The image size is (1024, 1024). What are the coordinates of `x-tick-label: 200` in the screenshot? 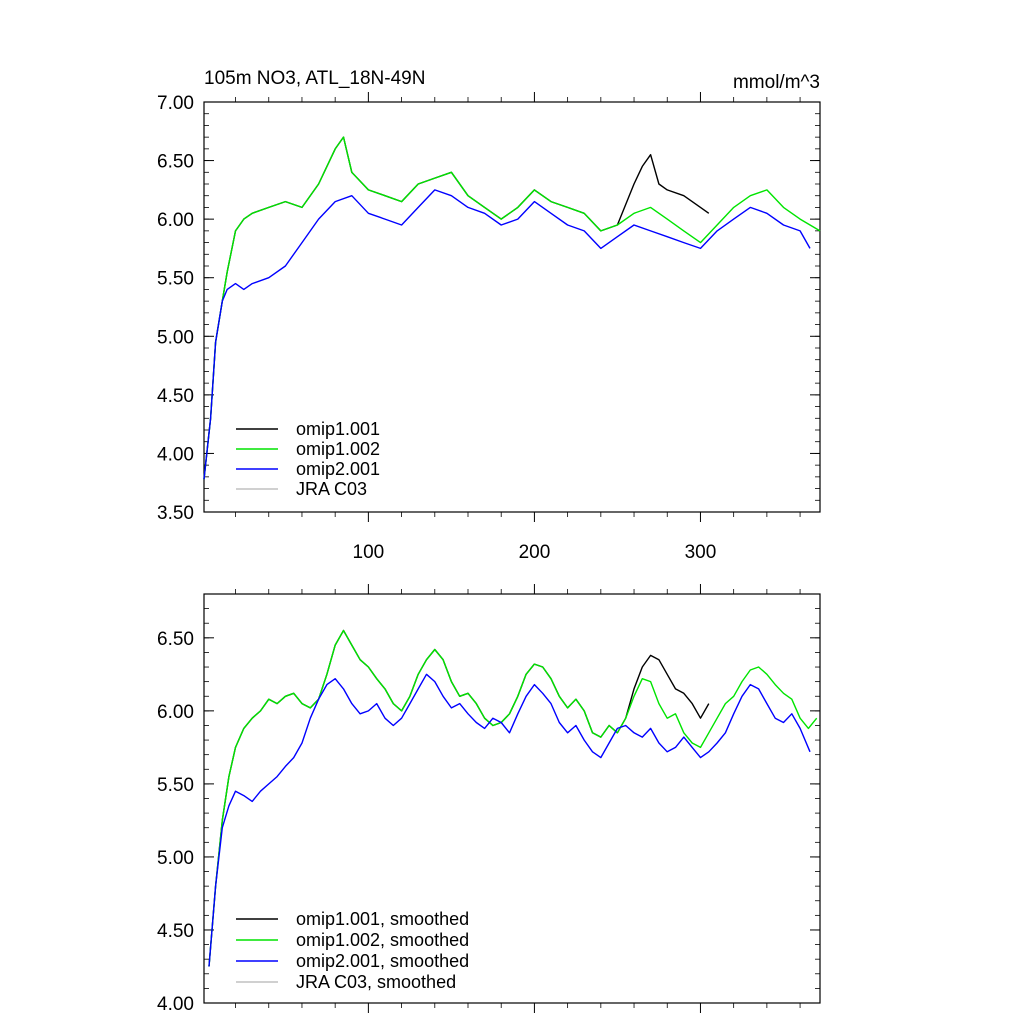 It's located at (535, 552).